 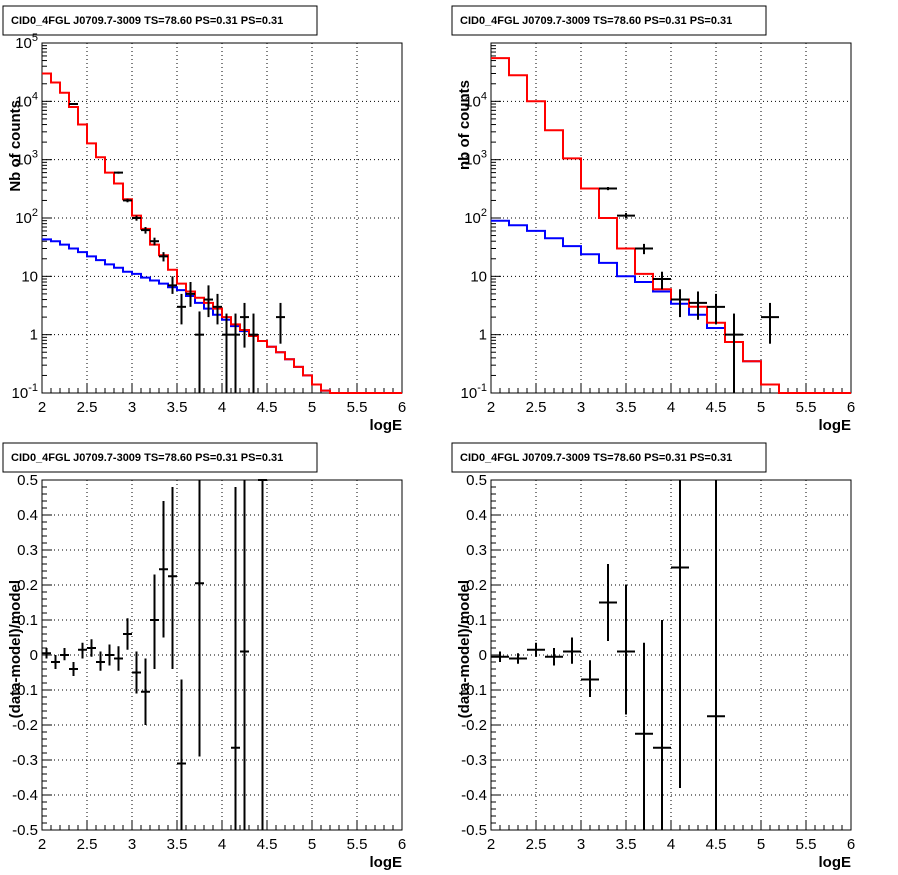 What do you see at coordinates (26, 42) in the screenshot?
I see `y-tick-label: 10⁵` at bounding box center [26, 42].